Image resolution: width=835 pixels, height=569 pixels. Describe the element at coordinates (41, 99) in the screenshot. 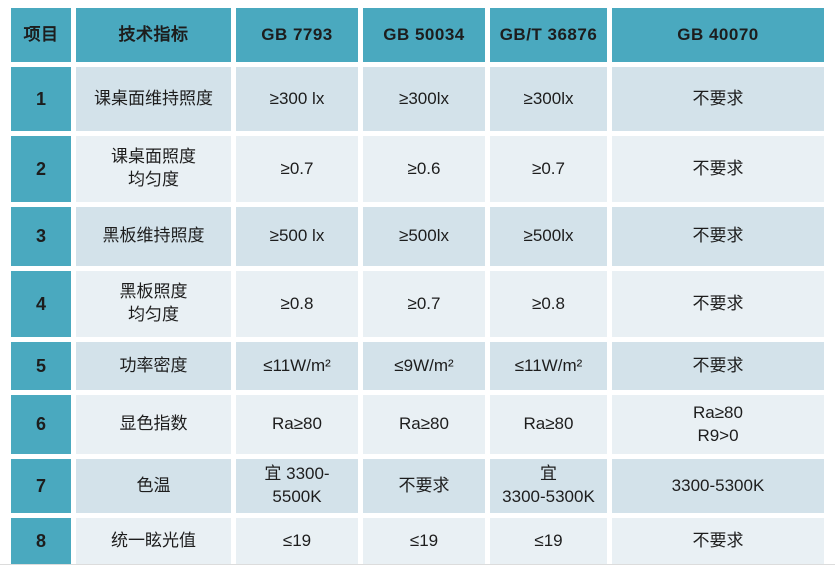

I see `row-number-cell: 1` at that location.